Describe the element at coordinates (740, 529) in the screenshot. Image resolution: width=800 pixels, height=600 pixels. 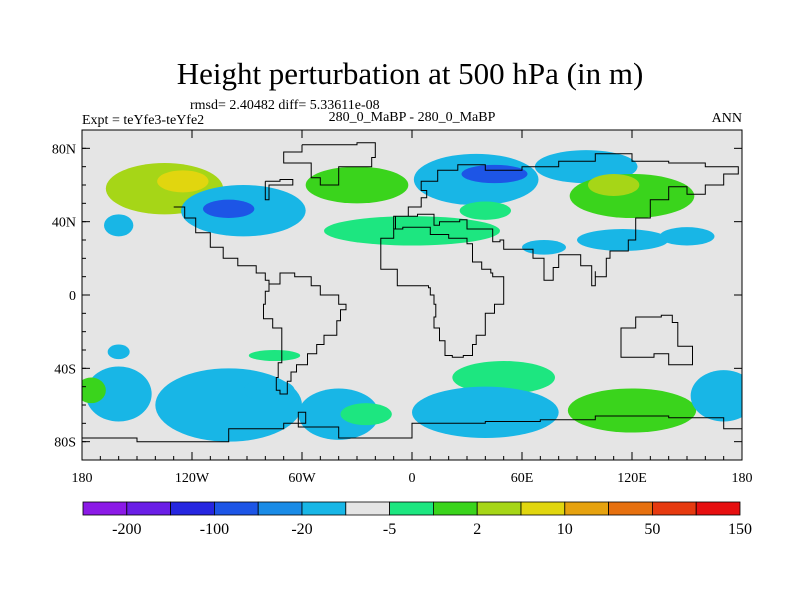
I see `colorbar-label: 150` at that location.